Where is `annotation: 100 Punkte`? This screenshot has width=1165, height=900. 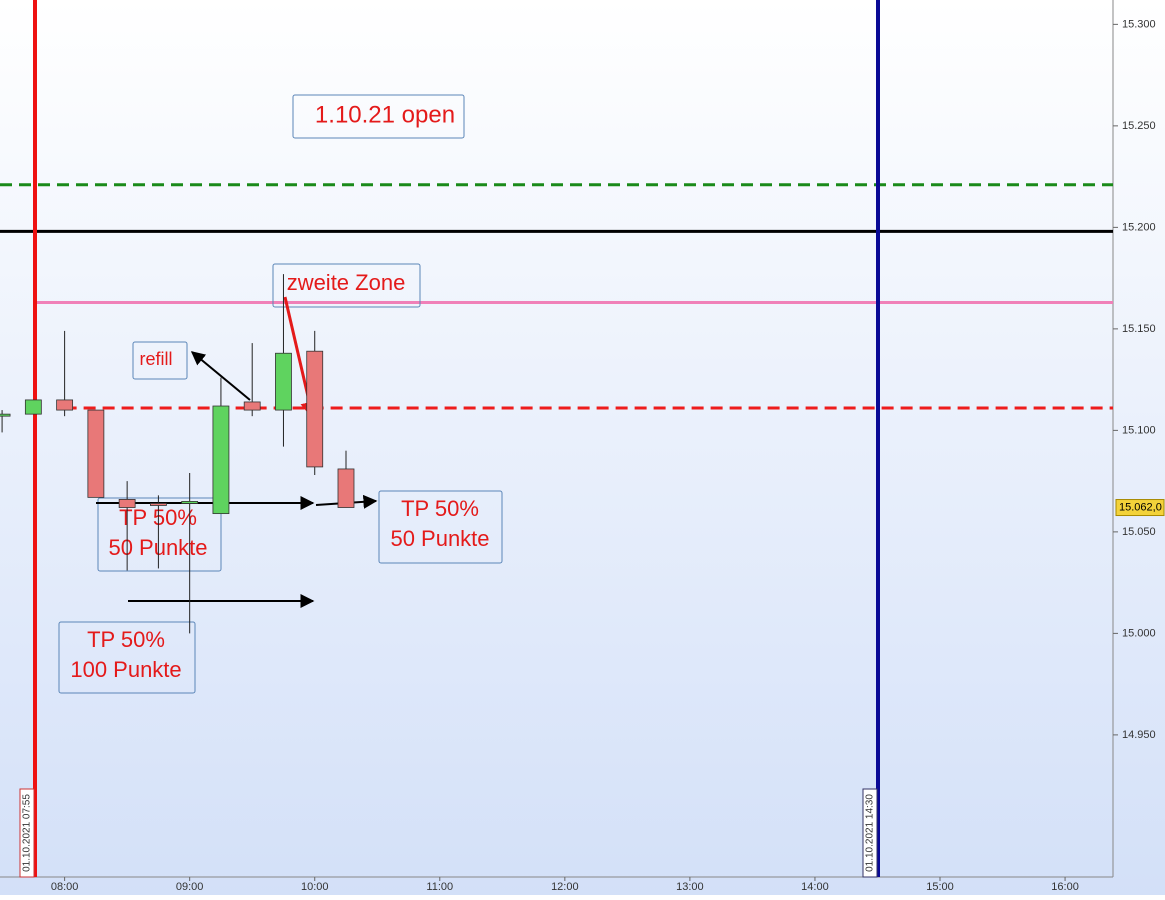
annotation: 100 Punkte is located at coordinates (125, 669).